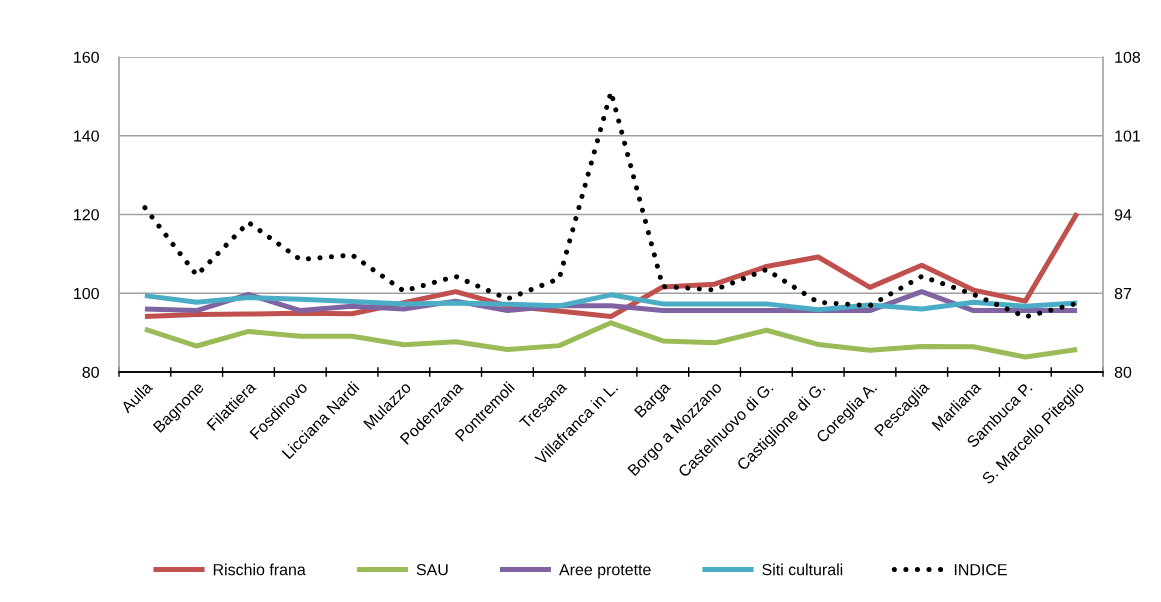  What do you see at coordinates (1123, 215) in the screenshot?
I see `y2-tick-label: 94` at bounding box center [1123, 215].